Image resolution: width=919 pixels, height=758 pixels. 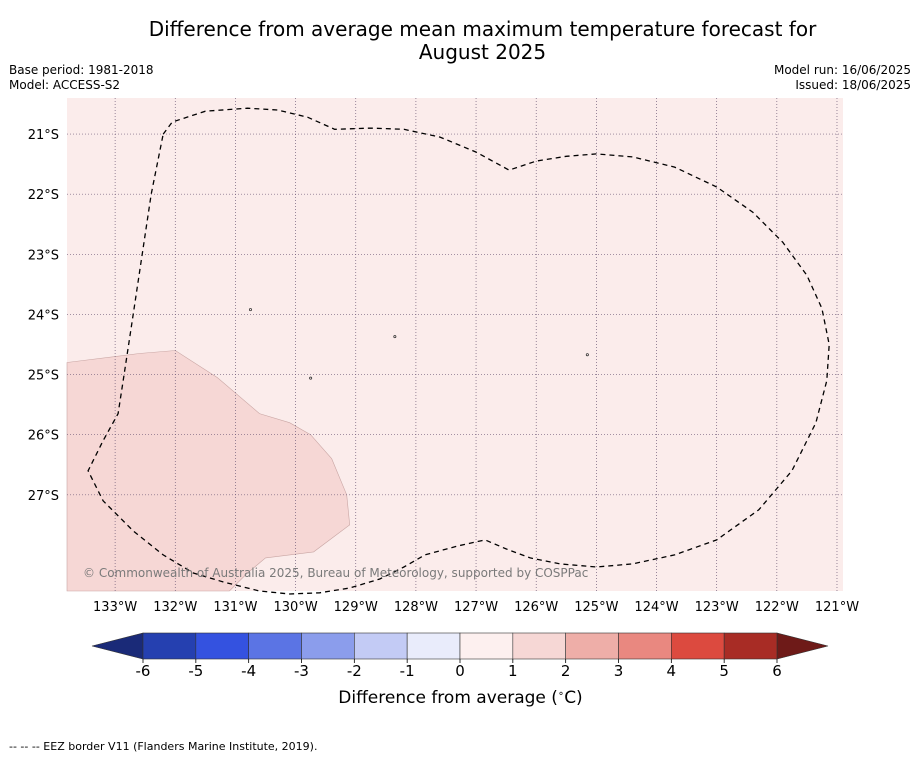 I want to click on lat-tick-label: 27°S, so click(x=43, y=496).